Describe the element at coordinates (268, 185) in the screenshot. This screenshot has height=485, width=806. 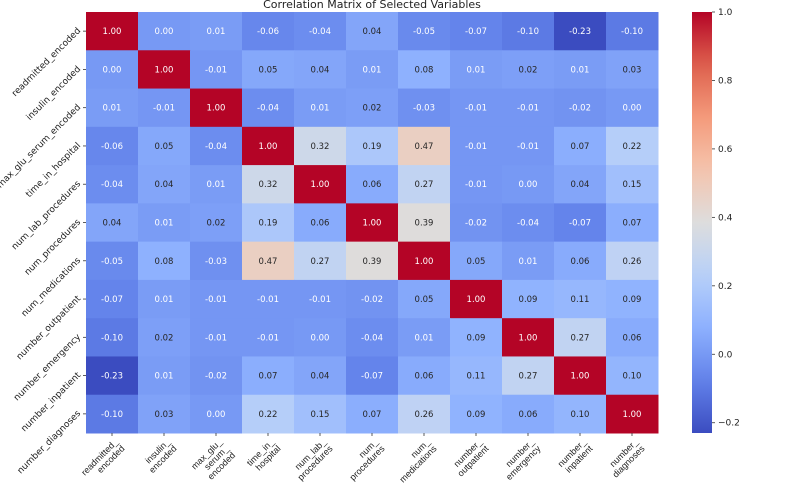
I see `cell-value-label: 0.32` at that location.